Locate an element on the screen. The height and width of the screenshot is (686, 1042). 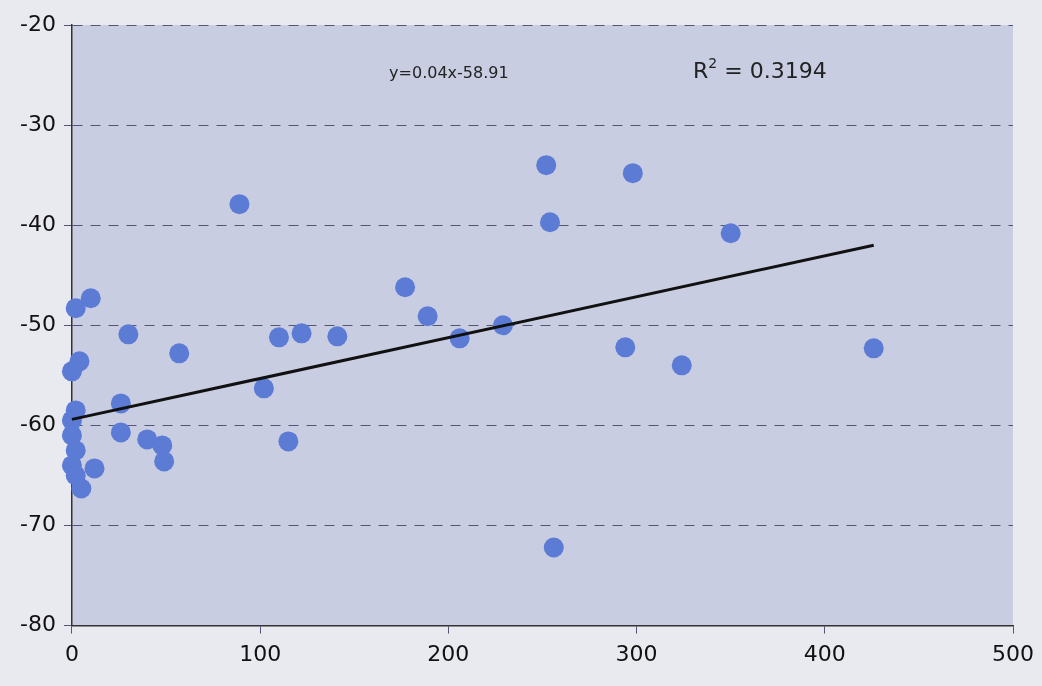
x-tick-label: 200 is located at coordinates (448, 653).